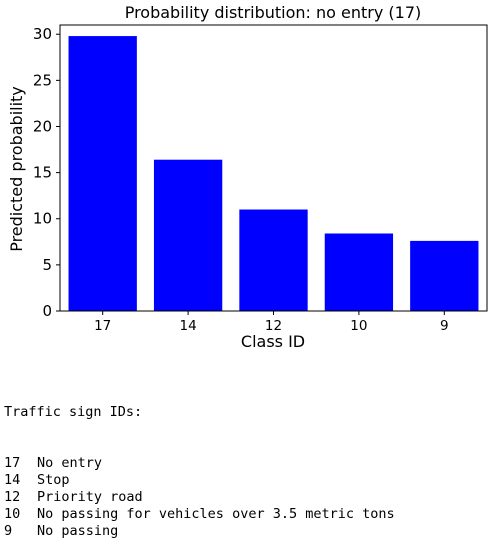  What do you see at coordinates (42, 80) in the screenshot?
I see `y-tick-label: 25` at bounding box center [42, 80].